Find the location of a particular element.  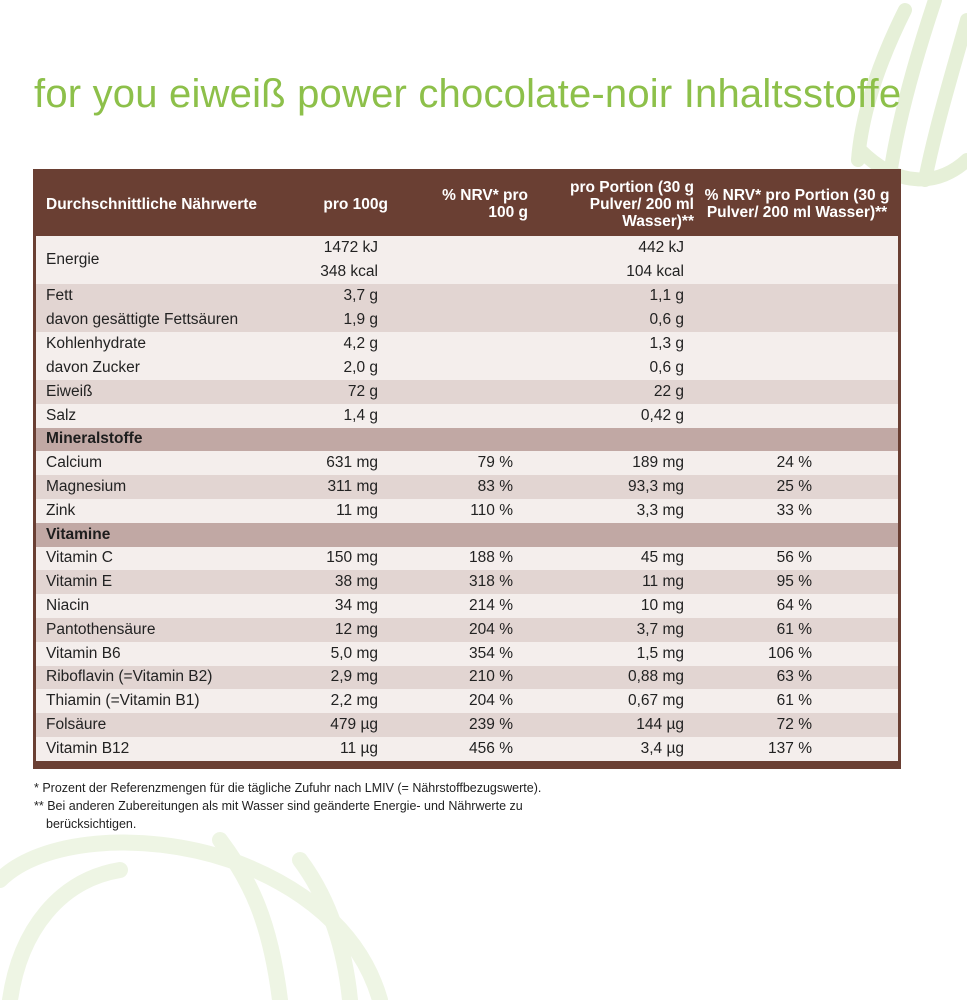

row-nrv100: 188 % is located at coordinates (470, 558).